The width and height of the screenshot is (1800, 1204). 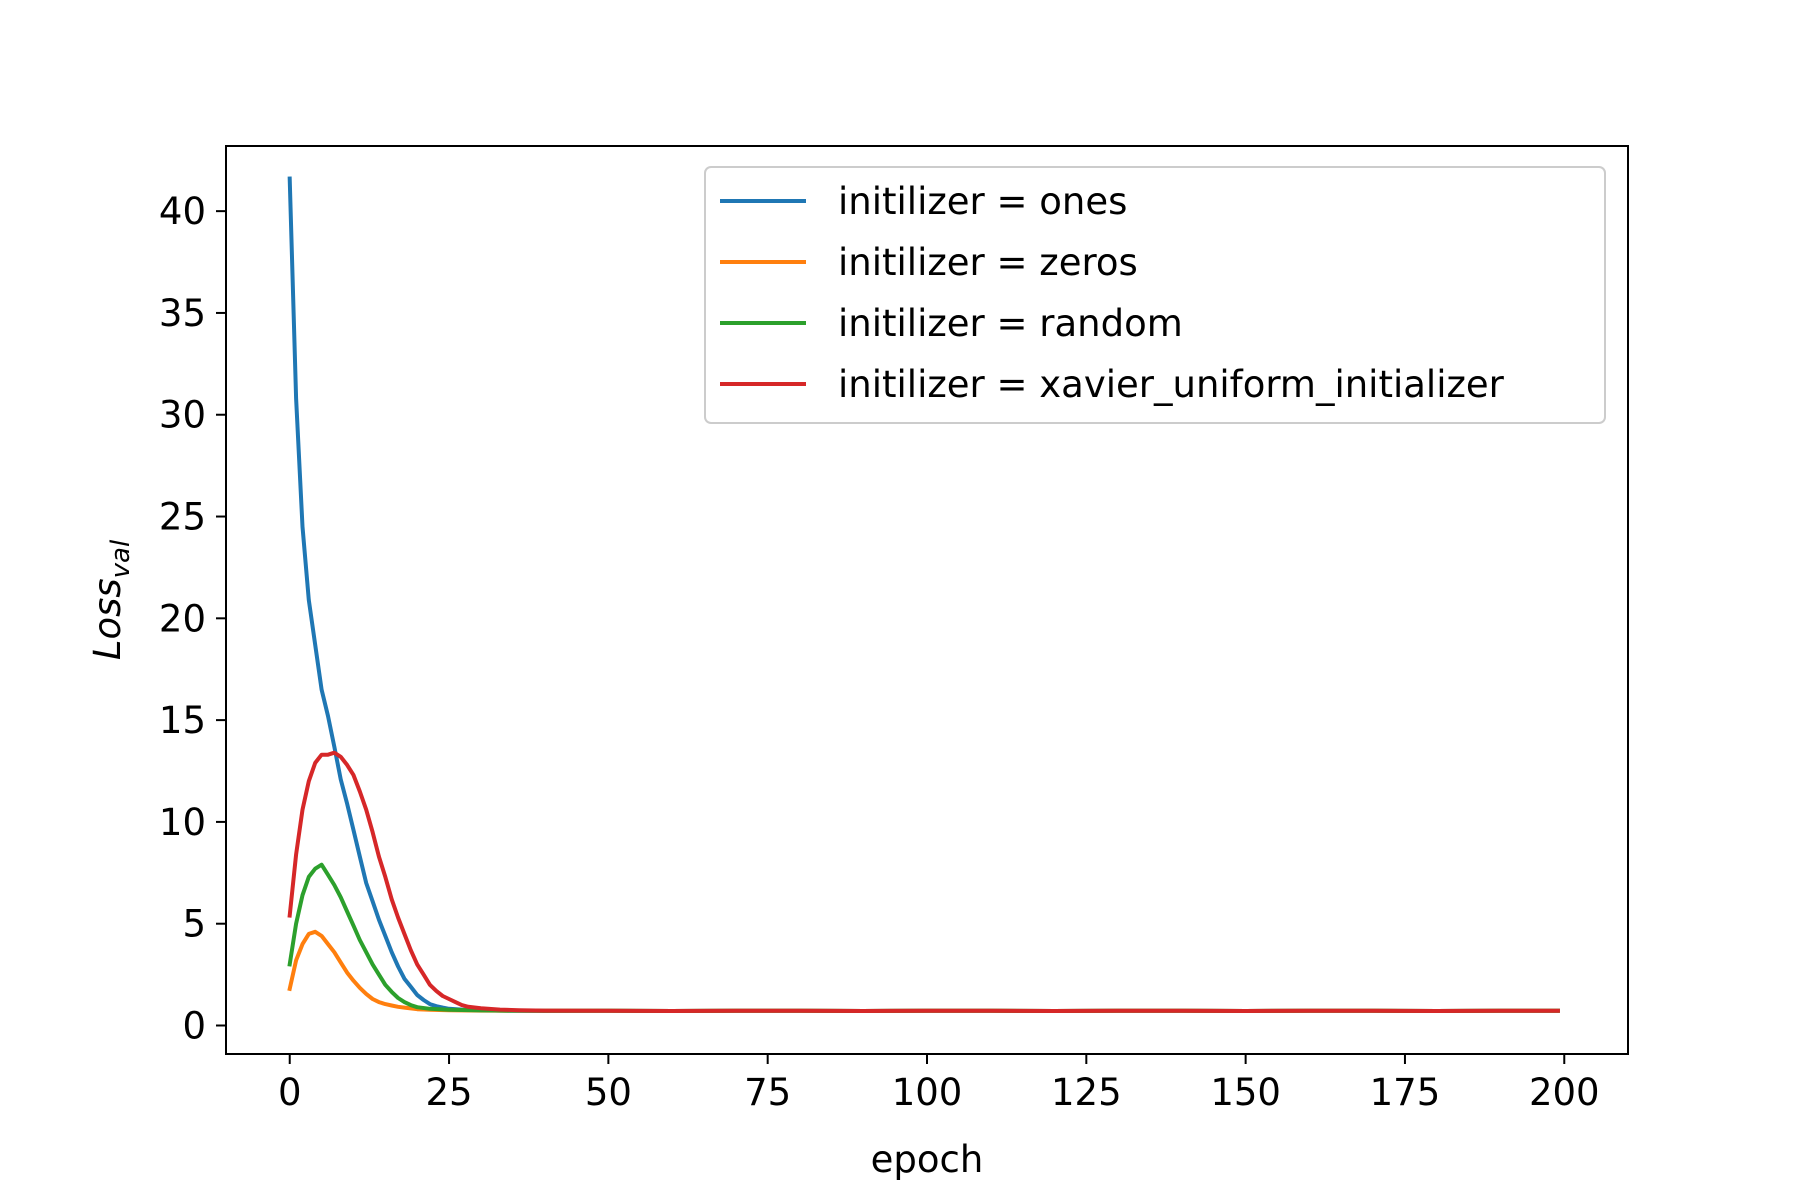 What do you see at coordinates (182, 415) in the screenshot?
I see `y-tick-label: 30` at bounding box center [182, 415].